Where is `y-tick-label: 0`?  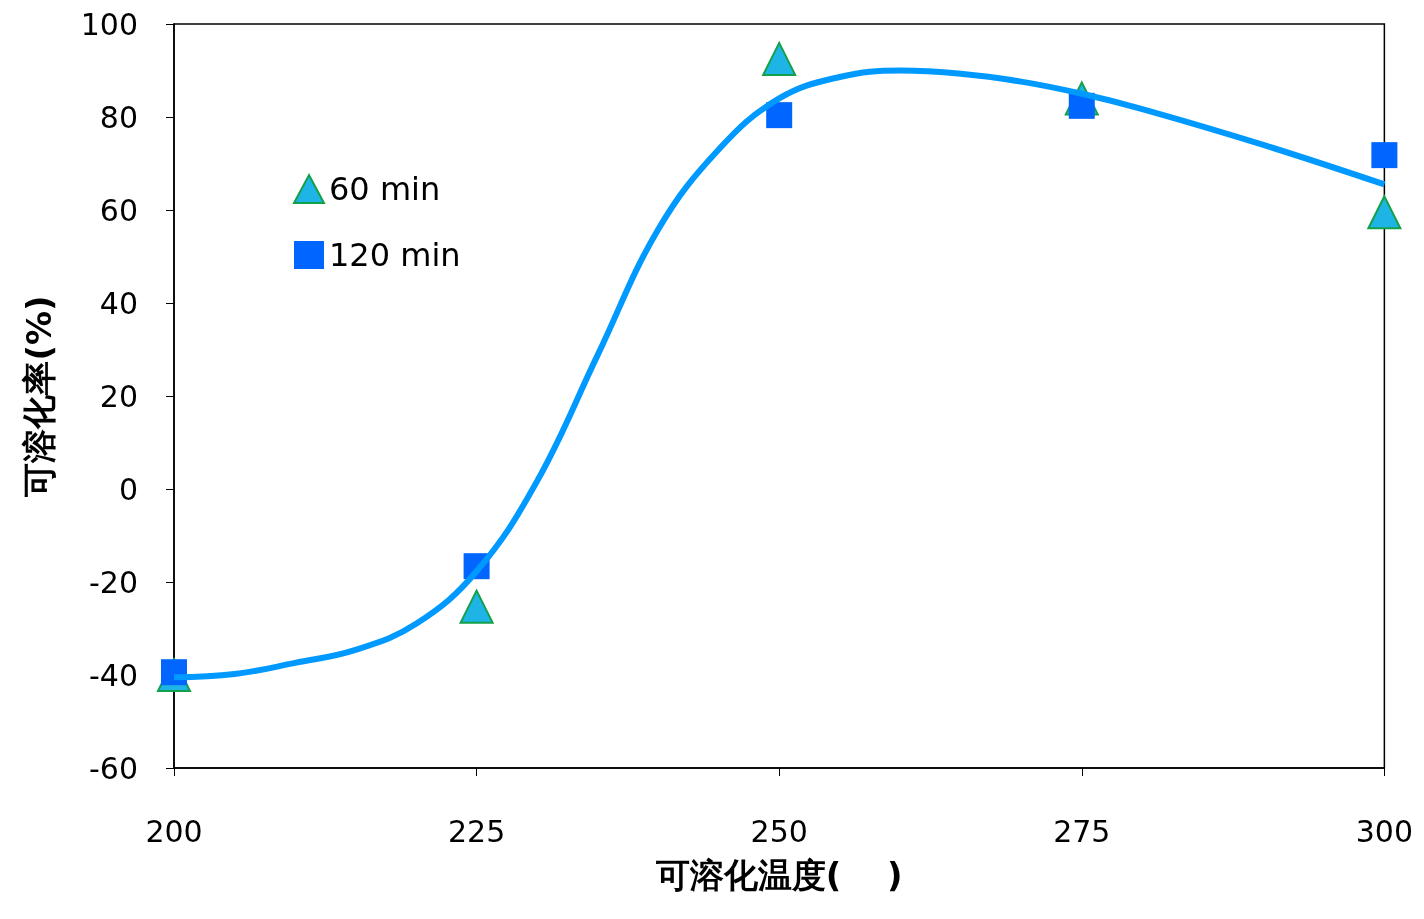
y-tick-label: 0 is located at coordinates (128, 489).